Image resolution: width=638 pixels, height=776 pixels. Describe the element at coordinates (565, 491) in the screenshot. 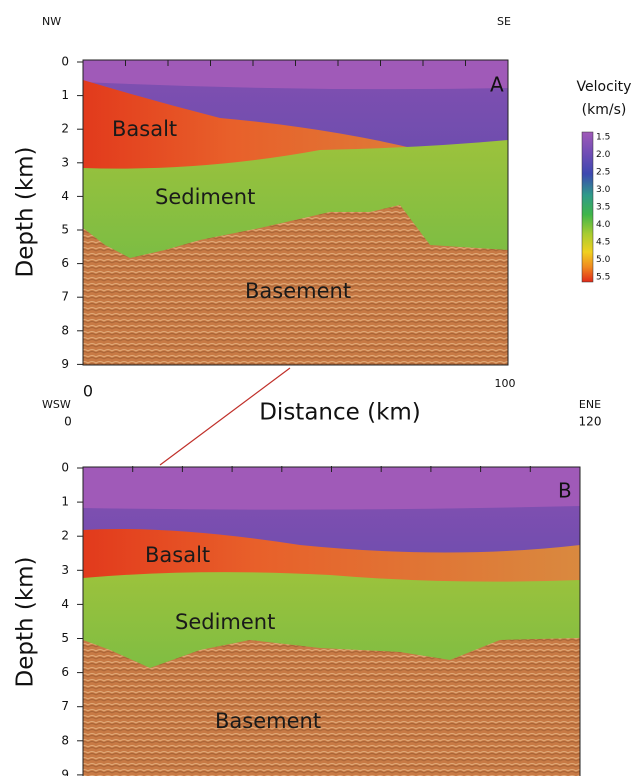

I see `panel-label: B` at that location.